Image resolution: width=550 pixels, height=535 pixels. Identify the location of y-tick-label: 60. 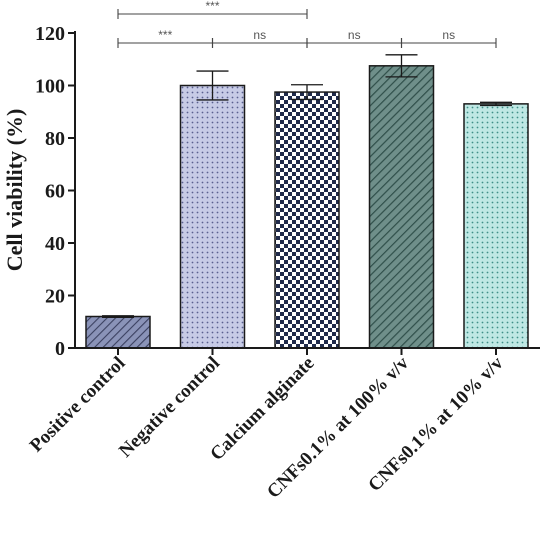
(55, 192).